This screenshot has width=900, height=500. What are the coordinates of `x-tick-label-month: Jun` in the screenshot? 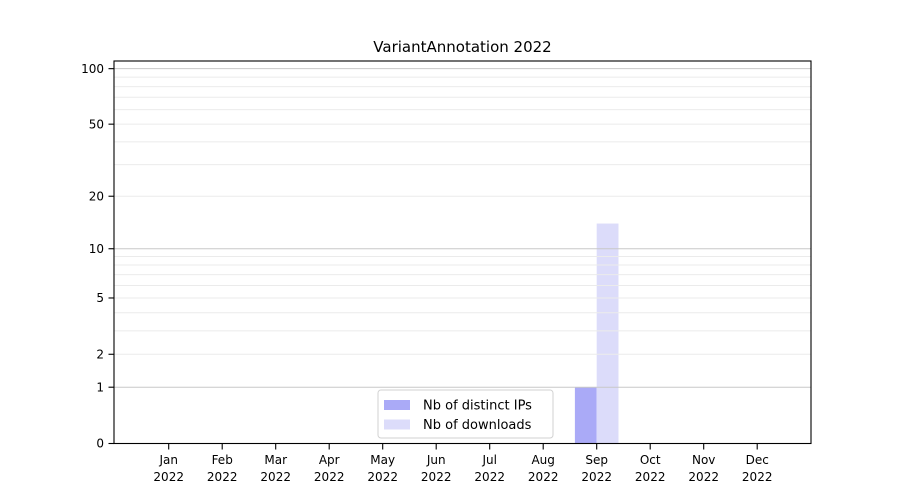 It's located at (436, 460).